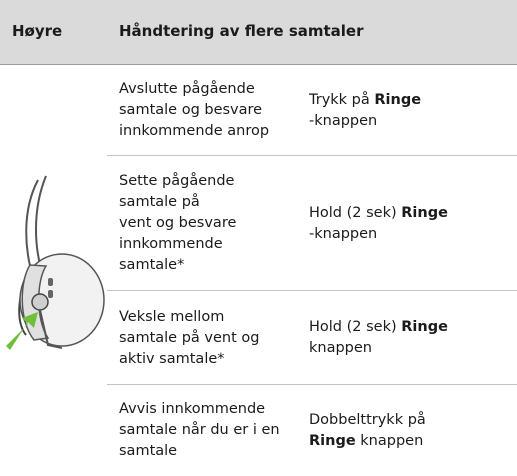 Image resolution: width=517 pixels, height=476 pixels. I want to click on cell-line: samtale på, so click(159, 202).